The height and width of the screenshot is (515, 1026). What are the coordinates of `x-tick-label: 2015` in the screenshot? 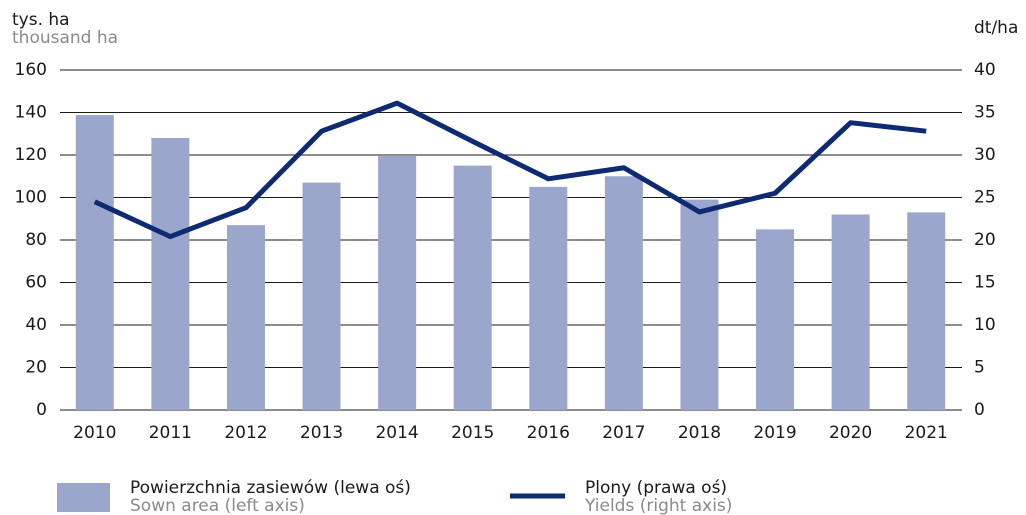 It's located at (472, 433).